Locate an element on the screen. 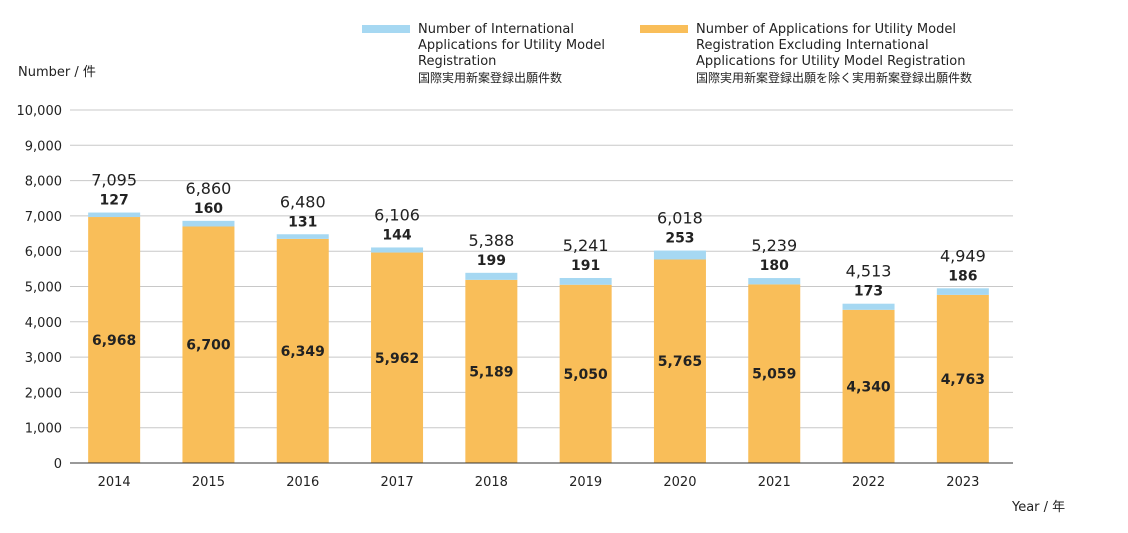  data-label-total: 7,095 is located at coordinates (114, 180).